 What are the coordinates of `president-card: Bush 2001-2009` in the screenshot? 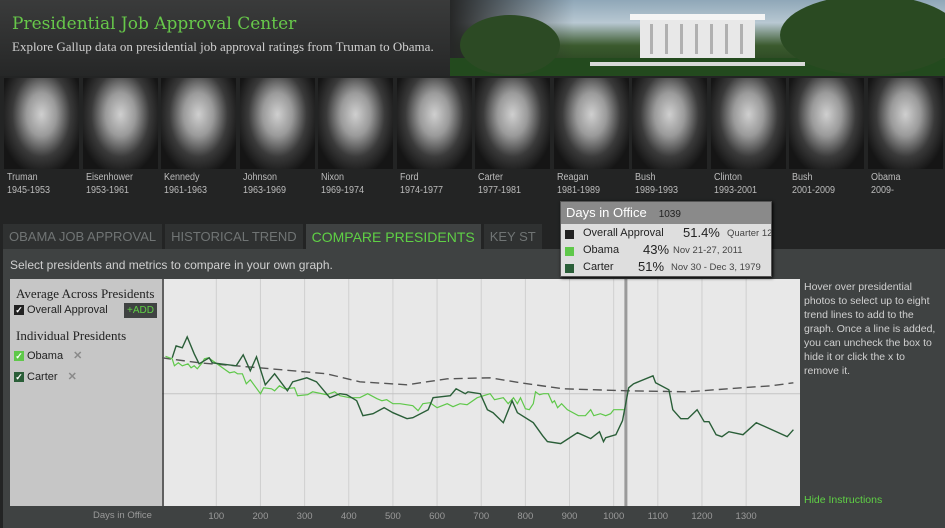 It's located at (826, 137).